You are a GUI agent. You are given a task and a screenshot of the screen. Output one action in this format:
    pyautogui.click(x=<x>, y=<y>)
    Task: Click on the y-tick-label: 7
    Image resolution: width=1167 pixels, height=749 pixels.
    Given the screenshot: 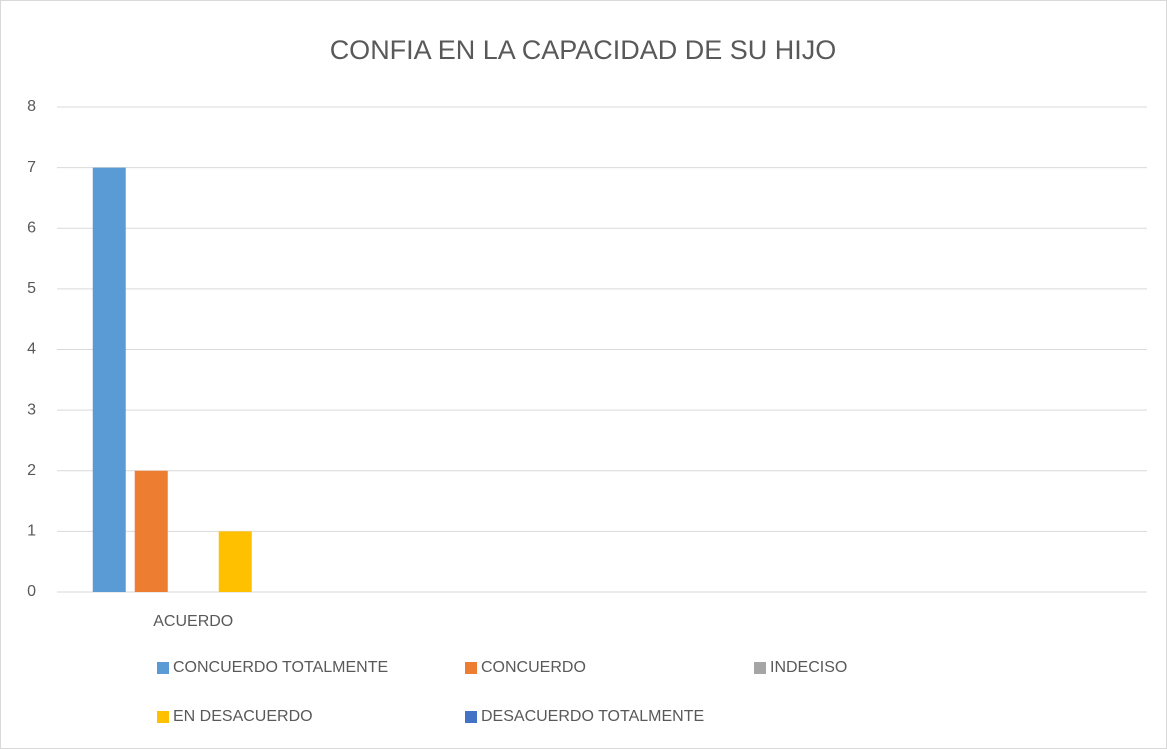 What is the action you would take?
    pyautogui.click(x=31, y=167)
    